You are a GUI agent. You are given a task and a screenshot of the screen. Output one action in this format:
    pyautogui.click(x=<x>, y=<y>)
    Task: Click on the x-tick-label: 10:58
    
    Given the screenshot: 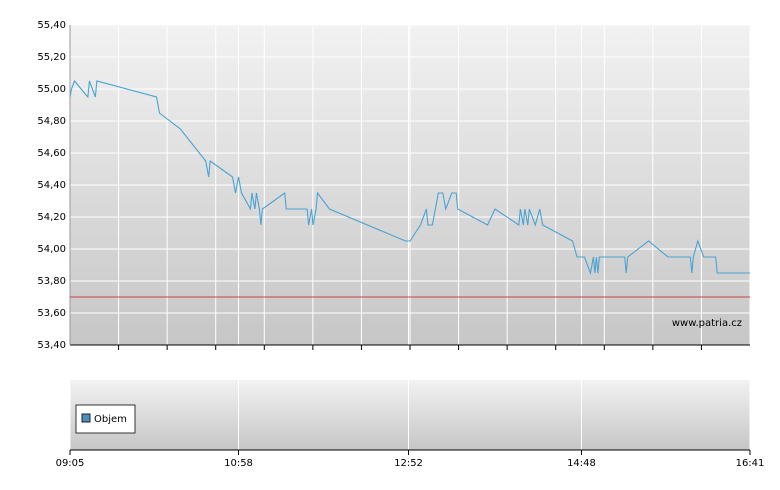 What is the action you would take?
    pyautogui.click(x=238, y=463)
    